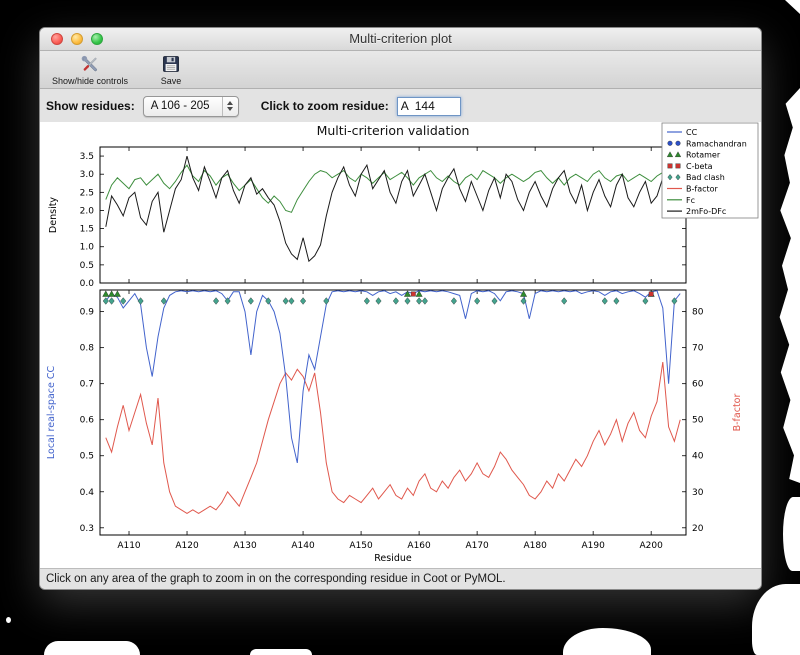 The width and height of the screenshot is (800, 655). I want to click on svg-text: A140, so click(303, 546).